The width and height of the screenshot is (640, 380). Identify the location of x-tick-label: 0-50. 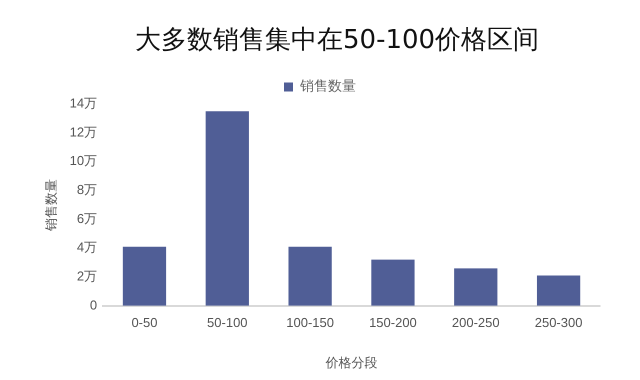
(144, 322).